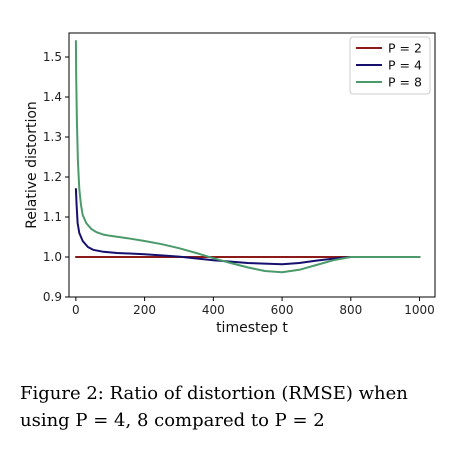 The image size is (472, 456). I want to click on y-tick-label: 1.5, so click(52, 57).